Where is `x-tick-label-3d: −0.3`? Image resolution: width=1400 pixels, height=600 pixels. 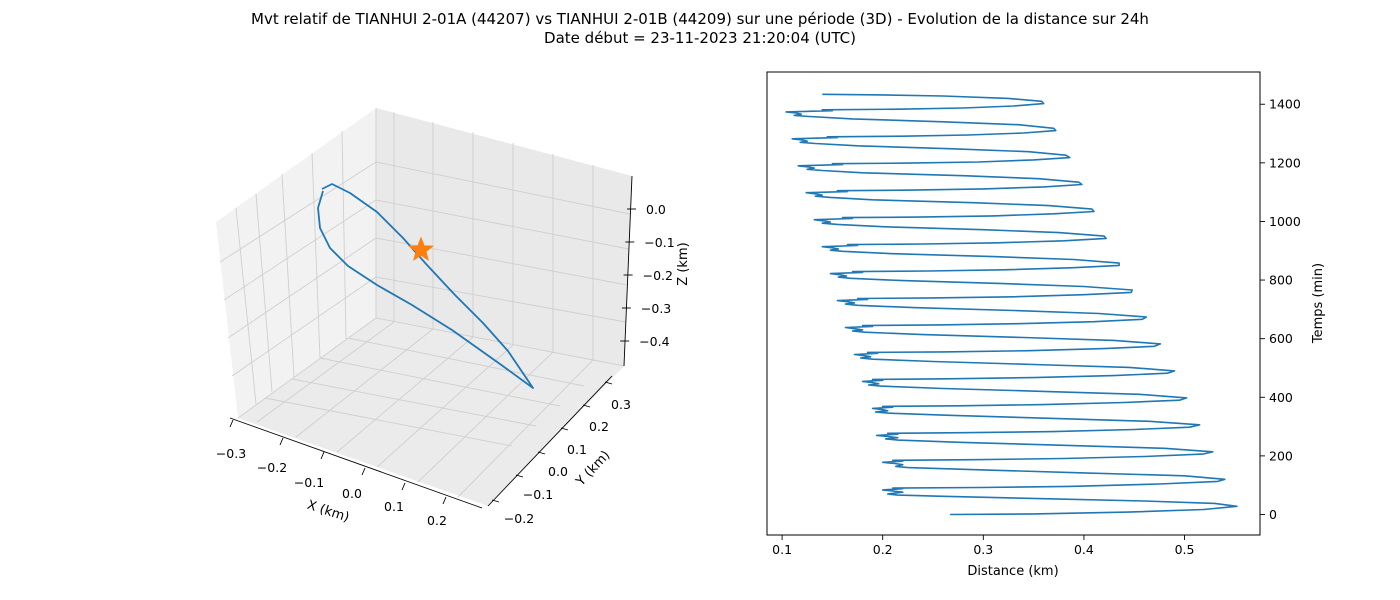 x-tick-label-3d: −0.3 is located at coordinates (231, 453).